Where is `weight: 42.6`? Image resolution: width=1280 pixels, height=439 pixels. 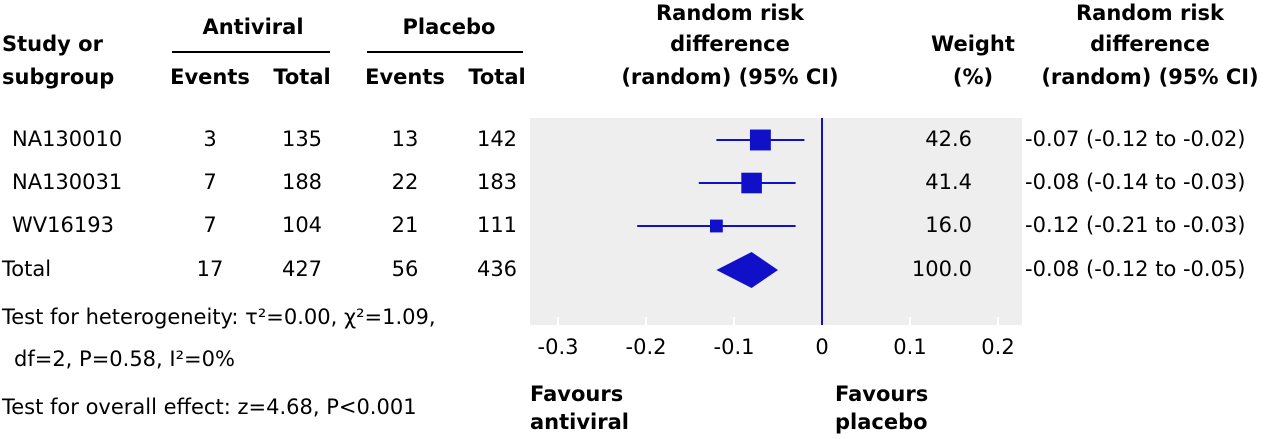 weight: 42.6 is located at coordinates (948, 139).